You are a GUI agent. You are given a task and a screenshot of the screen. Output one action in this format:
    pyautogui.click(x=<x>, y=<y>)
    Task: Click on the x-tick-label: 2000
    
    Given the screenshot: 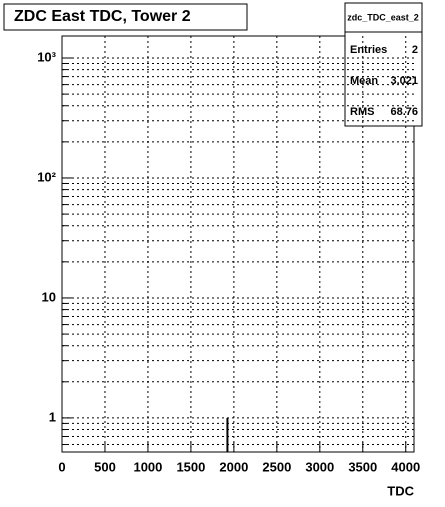 What is the action you would take?
    pyautogui.click(x=233, y=466)
    